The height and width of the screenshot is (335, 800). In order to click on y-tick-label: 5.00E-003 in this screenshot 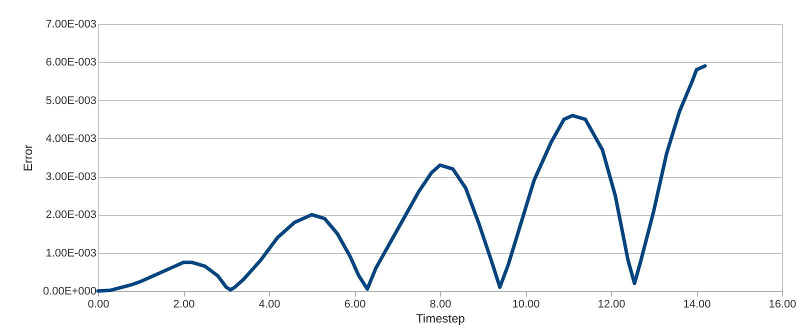, I will do `click(71, 100)`.